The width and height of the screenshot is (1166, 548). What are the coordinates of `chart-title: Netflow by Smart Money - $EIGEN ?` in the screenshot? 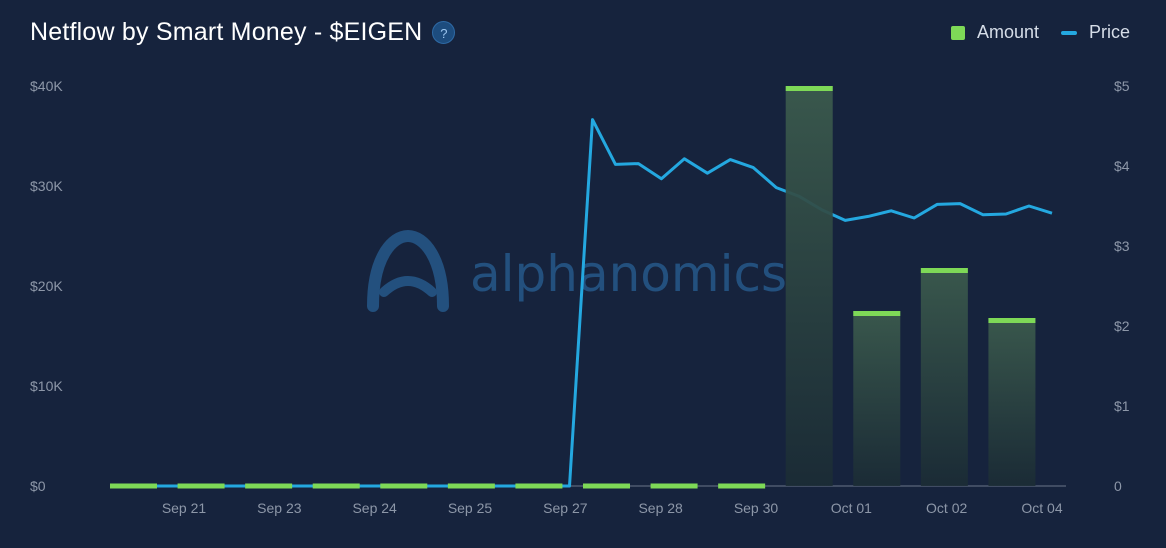 It's located at (243, 32).